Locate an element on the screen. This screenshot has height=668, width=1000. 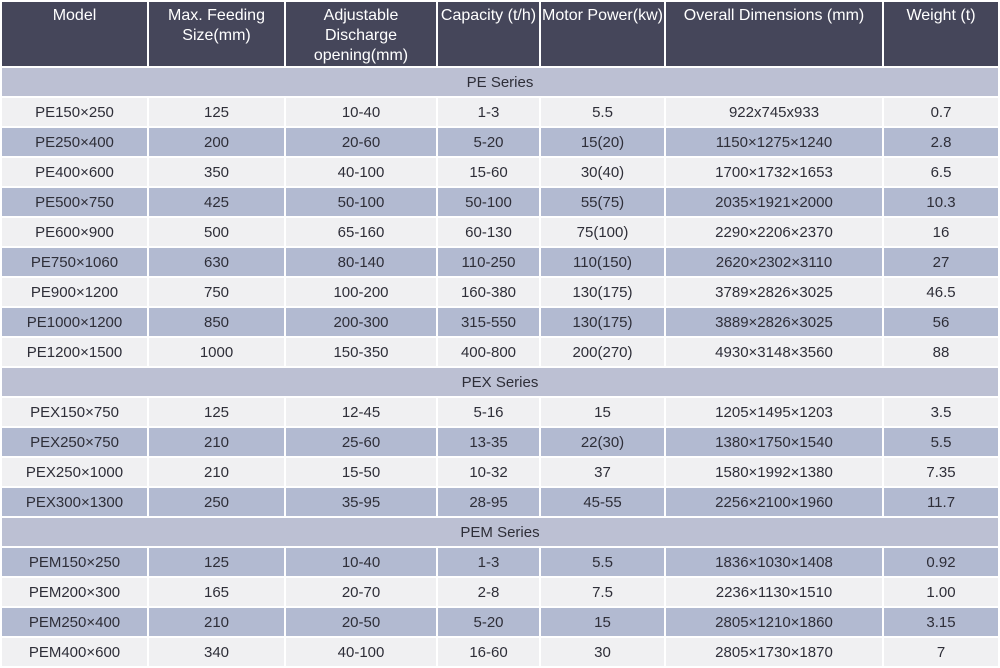
model-cell: PE750×1060 is located at coordinates (74, 262).